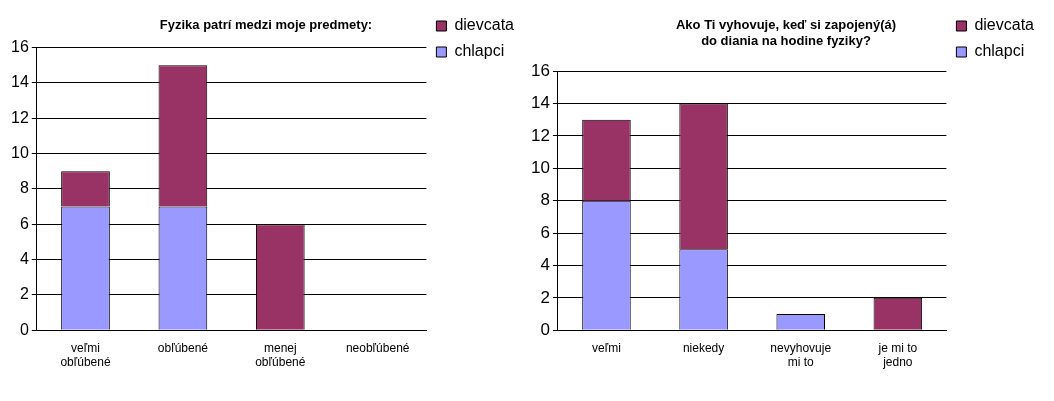  Describe the element at coordinates (606, 347) in the screenshot. I see `x-tick-label: veľmi` at that location.